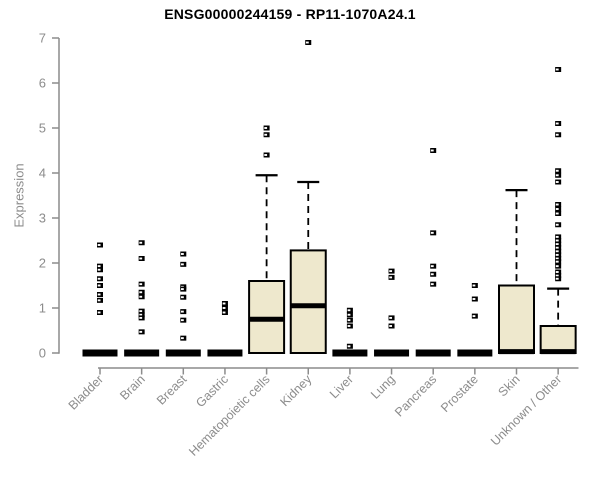 This screenshot has width=600, height=500. I want to click on x-tick-label-bladder: Bladder, so click(86, 392).